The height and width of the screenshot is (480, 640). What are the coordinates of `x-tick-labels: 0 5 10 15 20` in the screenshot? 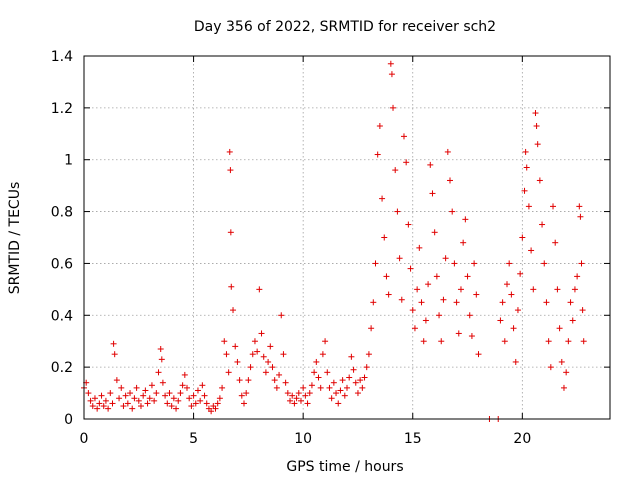 It's located at (306, 439).